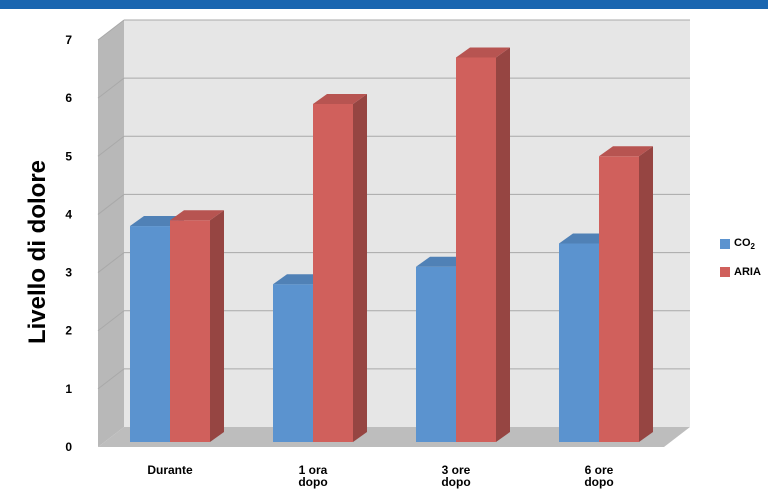 The height and width of the screenshot is (500, 768). What do you see at coordinates (725, 244) in the screenshot?
I see `legend-swatch-co2` at bounding box center [725, 244].